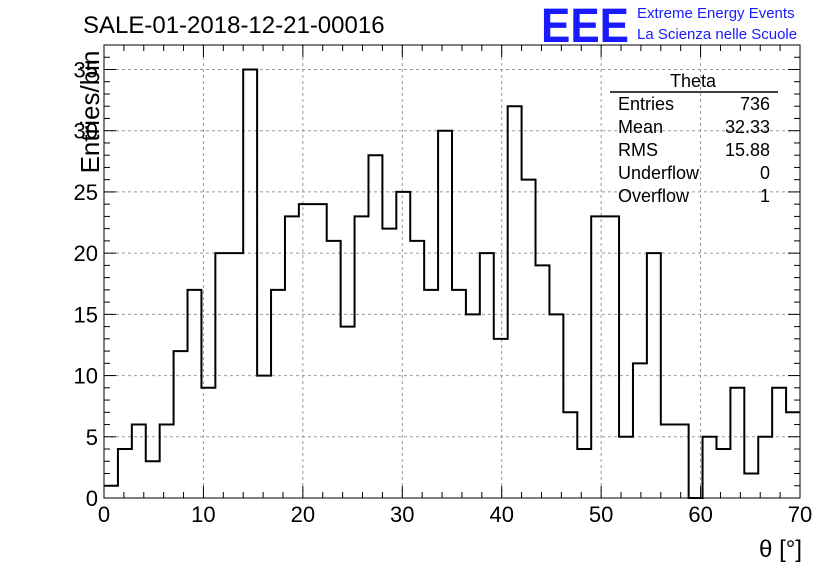 The height and width of the screenshot is (572, 836). Describe the element at coordinates (765, 173) in the screenshot. I see `stats-row-value: 0` at that location.